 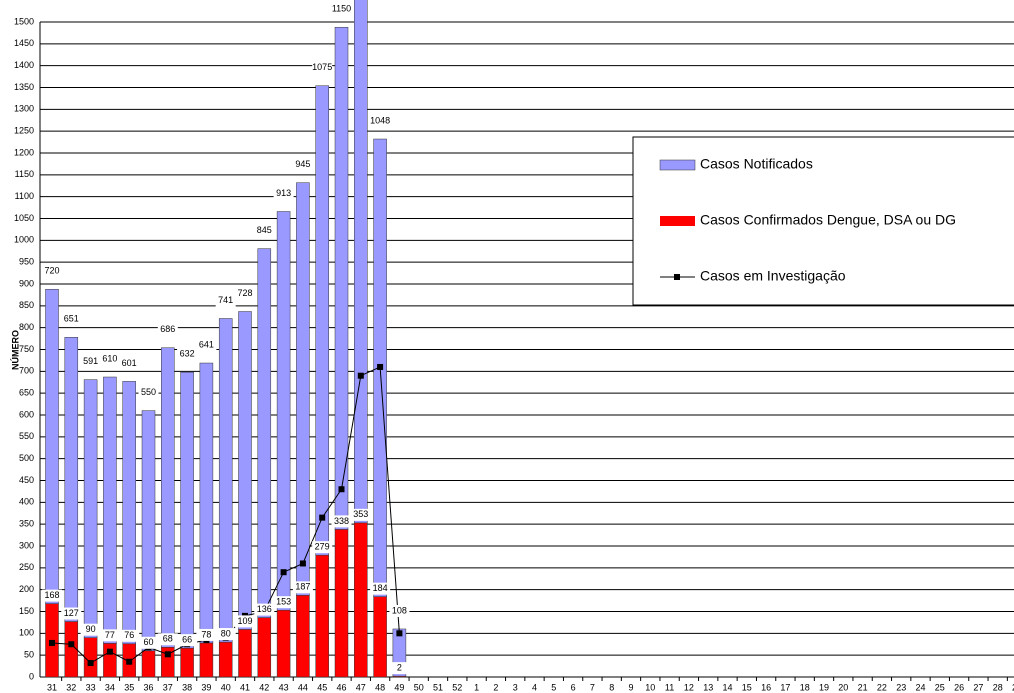 I want to click on x-tick-label: 23, so click(x=901, y=687).